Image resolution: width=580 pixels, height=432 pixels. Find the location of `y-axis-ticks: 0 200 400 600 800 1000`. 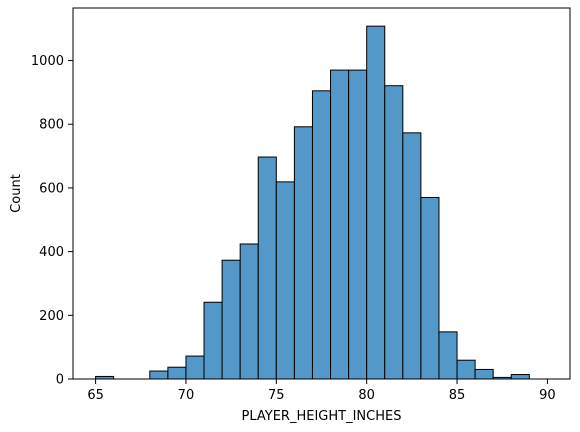

y-axis-ticks: 0 200 400 600 800 1000 is located at coordinates (52, 221).